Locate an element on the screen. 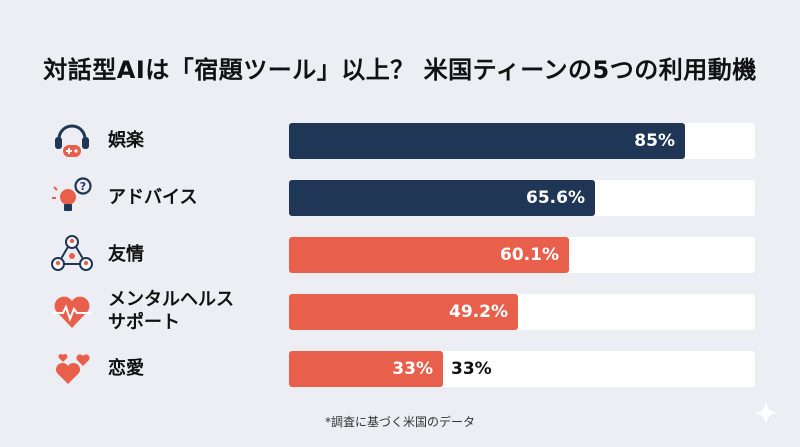  bar: 60.1% is located at coordinates (429, 255).